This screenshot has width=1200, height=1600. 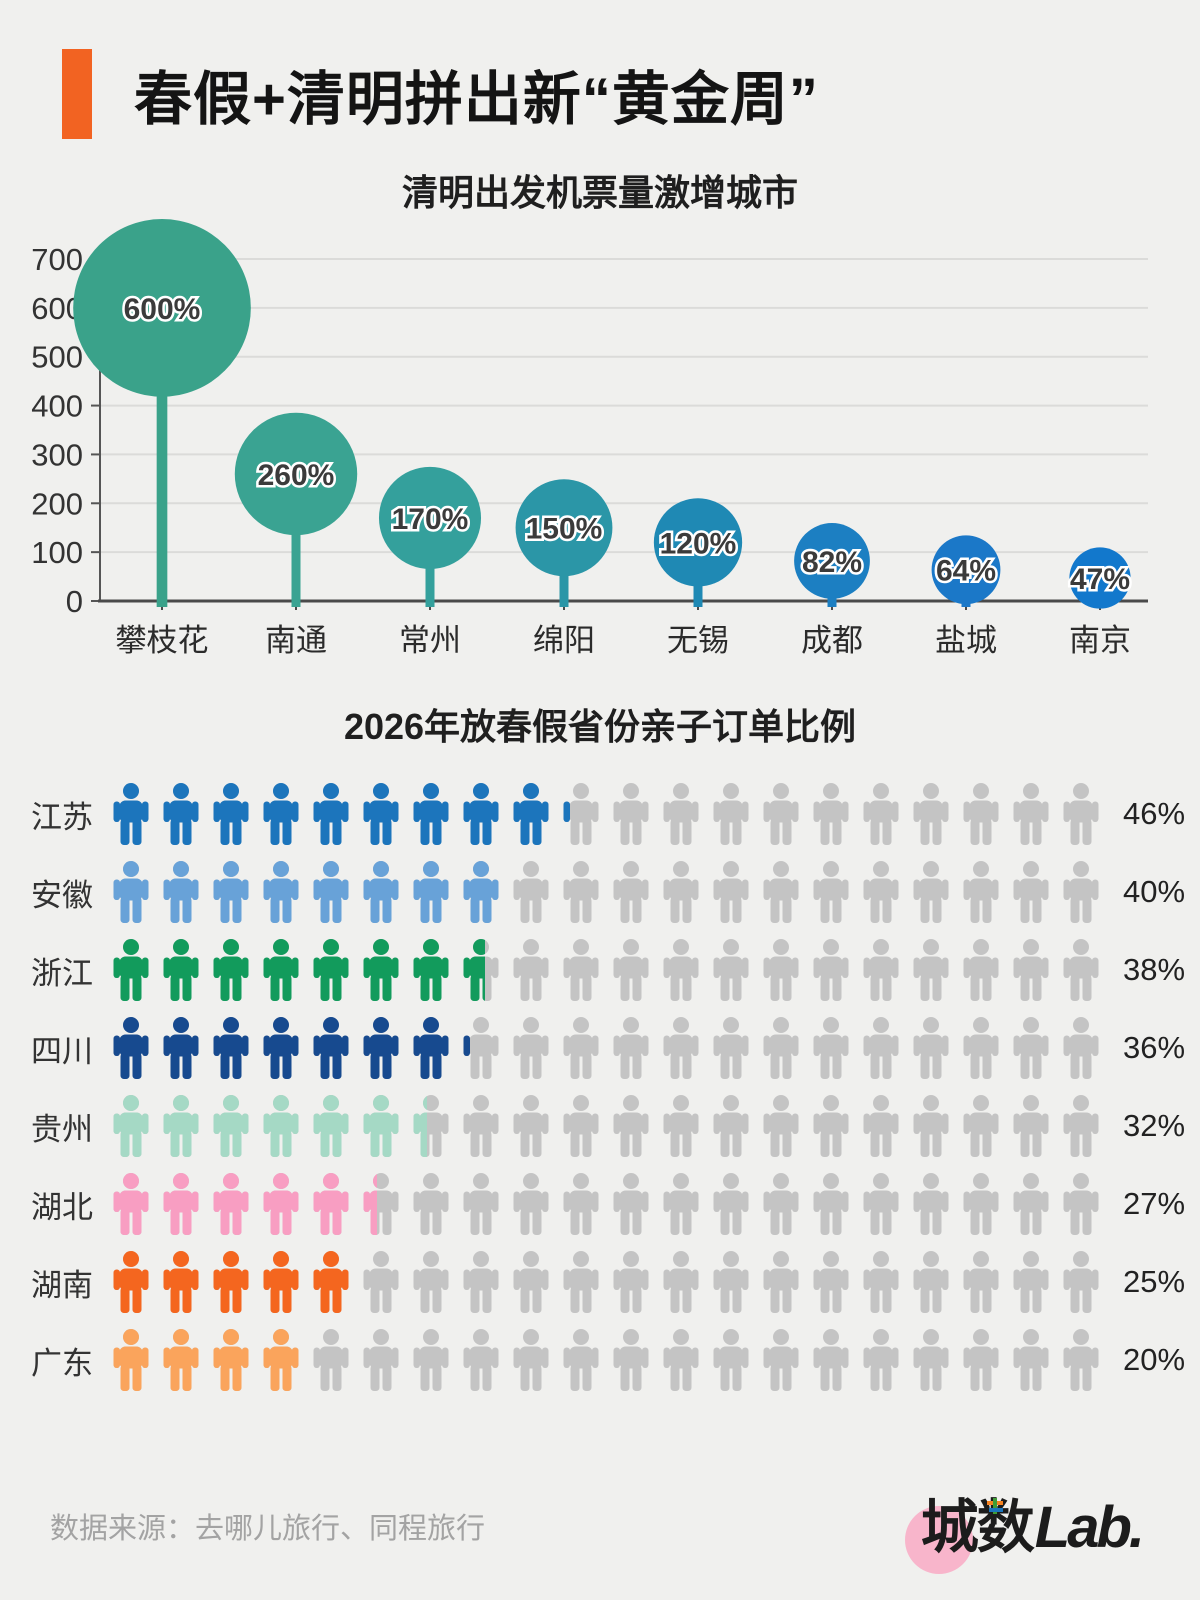 I want to click on title-accent-bar, so click(x=77, y=94).